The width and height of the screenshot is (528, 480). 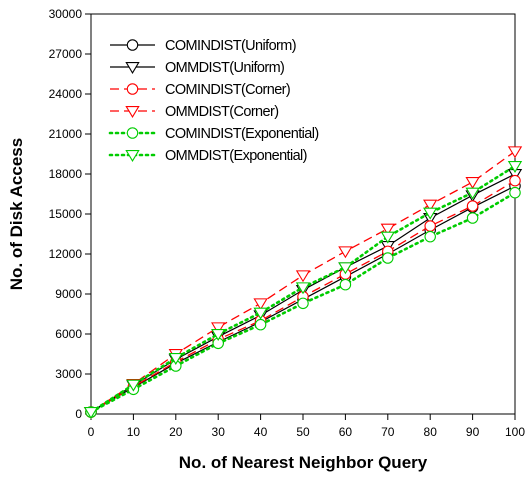 I want to click on x-tick-label: 60, so click(x=346, y=432).